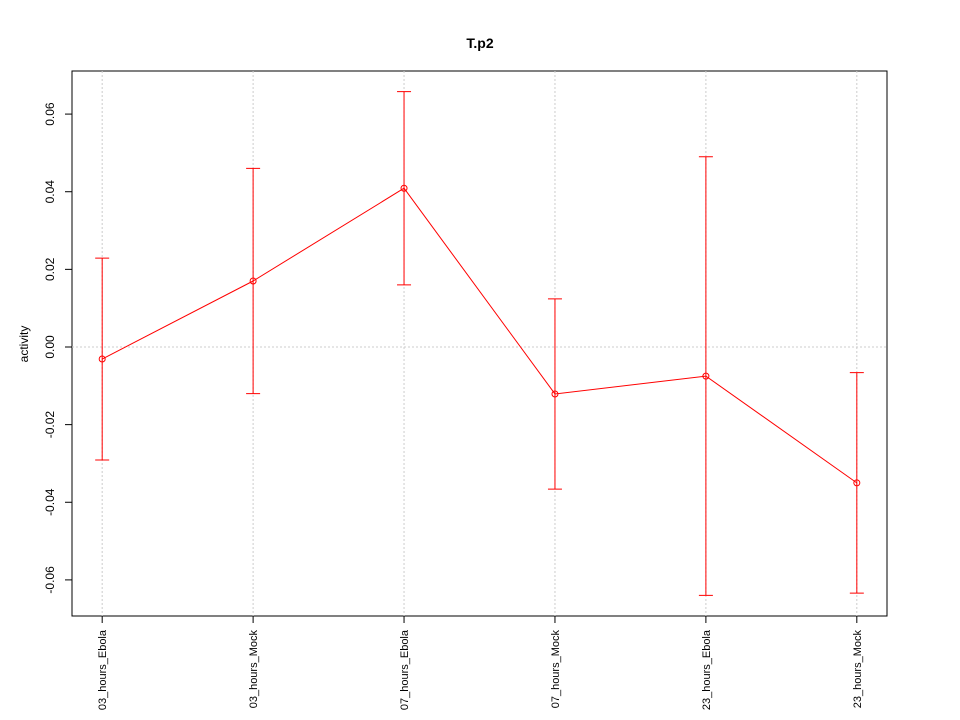 The image size is (960, 720). I want to click on y-tick-label: 0.02, so click(50, 269).